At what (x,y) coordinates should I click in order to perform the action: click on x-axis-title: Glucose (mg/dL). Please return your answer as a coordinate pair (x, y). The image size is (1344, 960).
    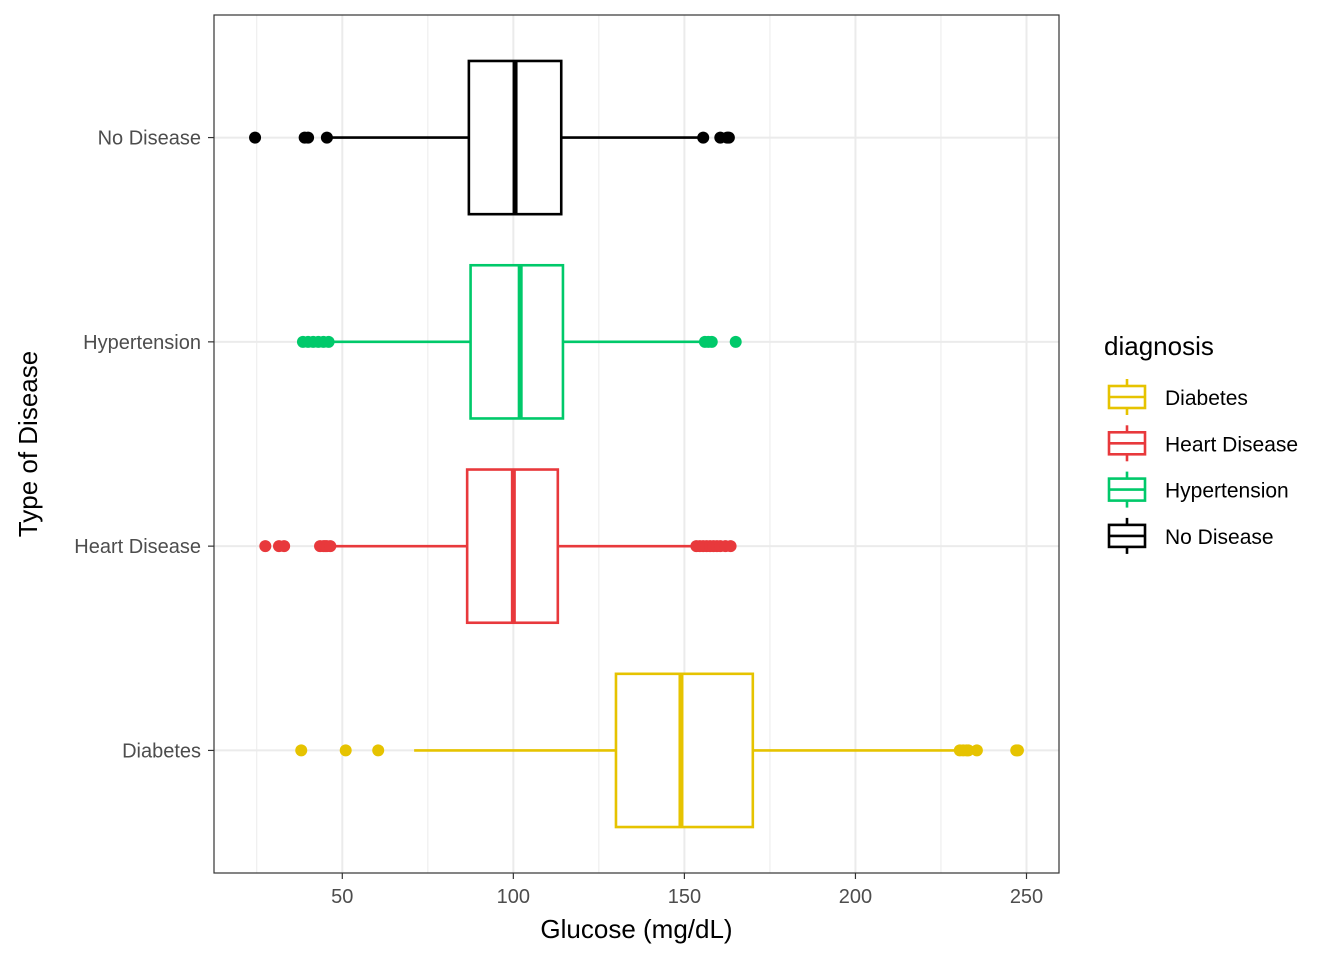
    Looking at the image, I should click on (636, 929).